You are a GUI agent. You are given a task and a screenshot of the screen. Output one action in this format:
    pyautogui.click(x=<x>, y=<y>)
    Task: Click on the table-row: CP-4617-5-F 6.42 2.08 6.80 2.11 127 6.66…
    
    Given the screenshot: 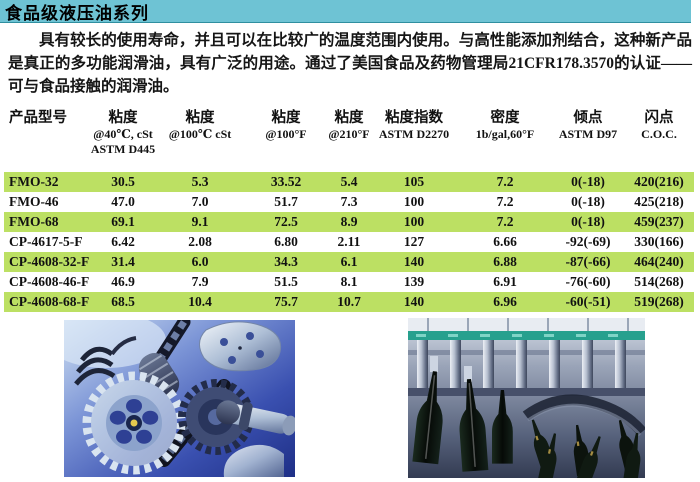 What is the action you would take?
    pyautogui.click(x=349, y=242)
    